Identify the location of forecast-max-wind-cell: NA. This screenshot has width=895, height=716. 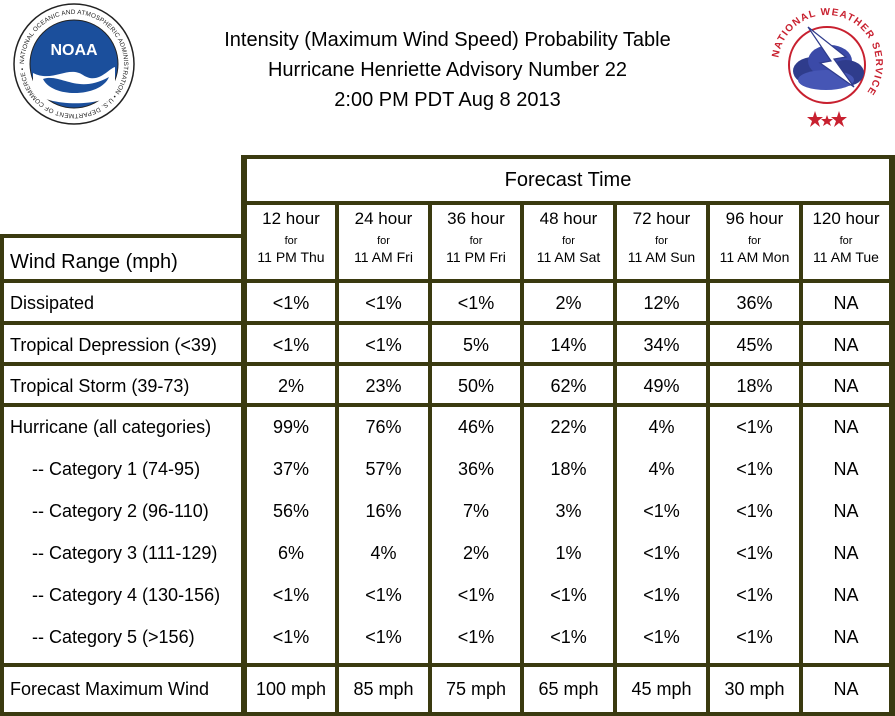
(846, 689).